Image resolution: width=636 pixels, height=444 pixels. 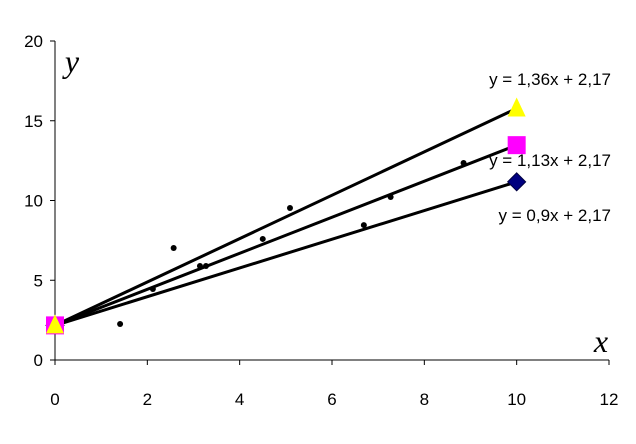 What do you see at coordinates (550, 79) in the screenshot?
I see `equation-label: y = 1,36x + 2,17` at bounding box center [550, 79].